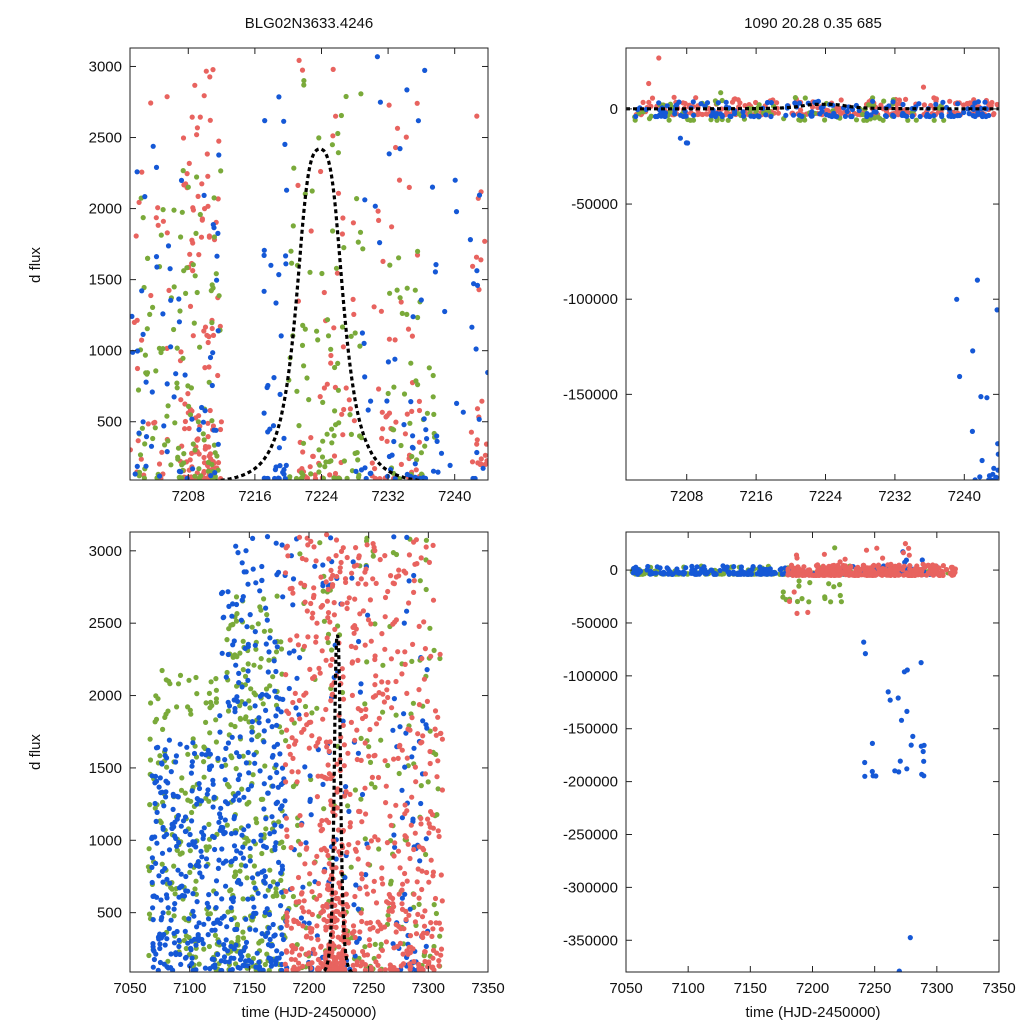  Describe the element at coordinates (813, 23) in the screenshot. I see `chart-title-right: 1090 20.28 0.35 685` at that location.